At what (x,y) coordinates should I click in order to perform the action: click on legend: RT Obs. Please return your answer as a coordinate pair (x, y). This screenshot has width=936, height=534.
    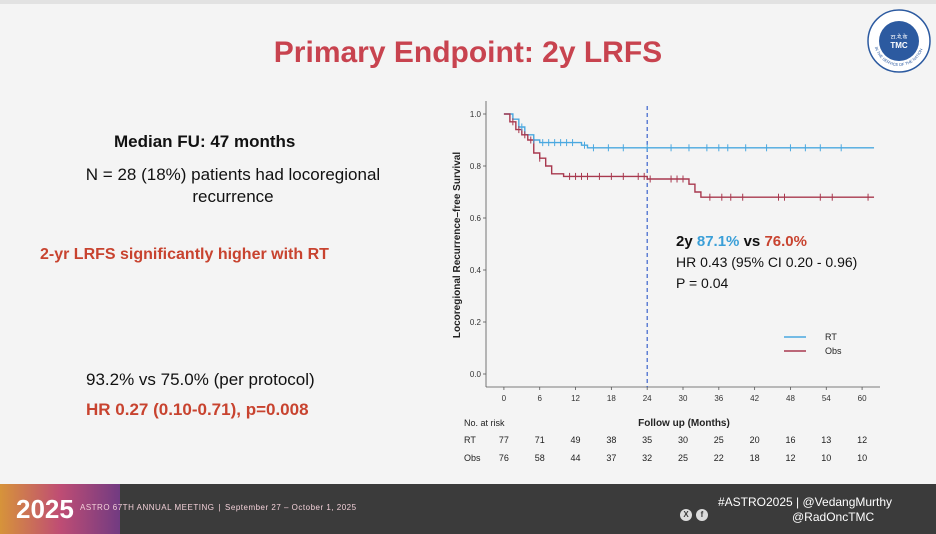
    Looking at the image, I should click on (813, 344).